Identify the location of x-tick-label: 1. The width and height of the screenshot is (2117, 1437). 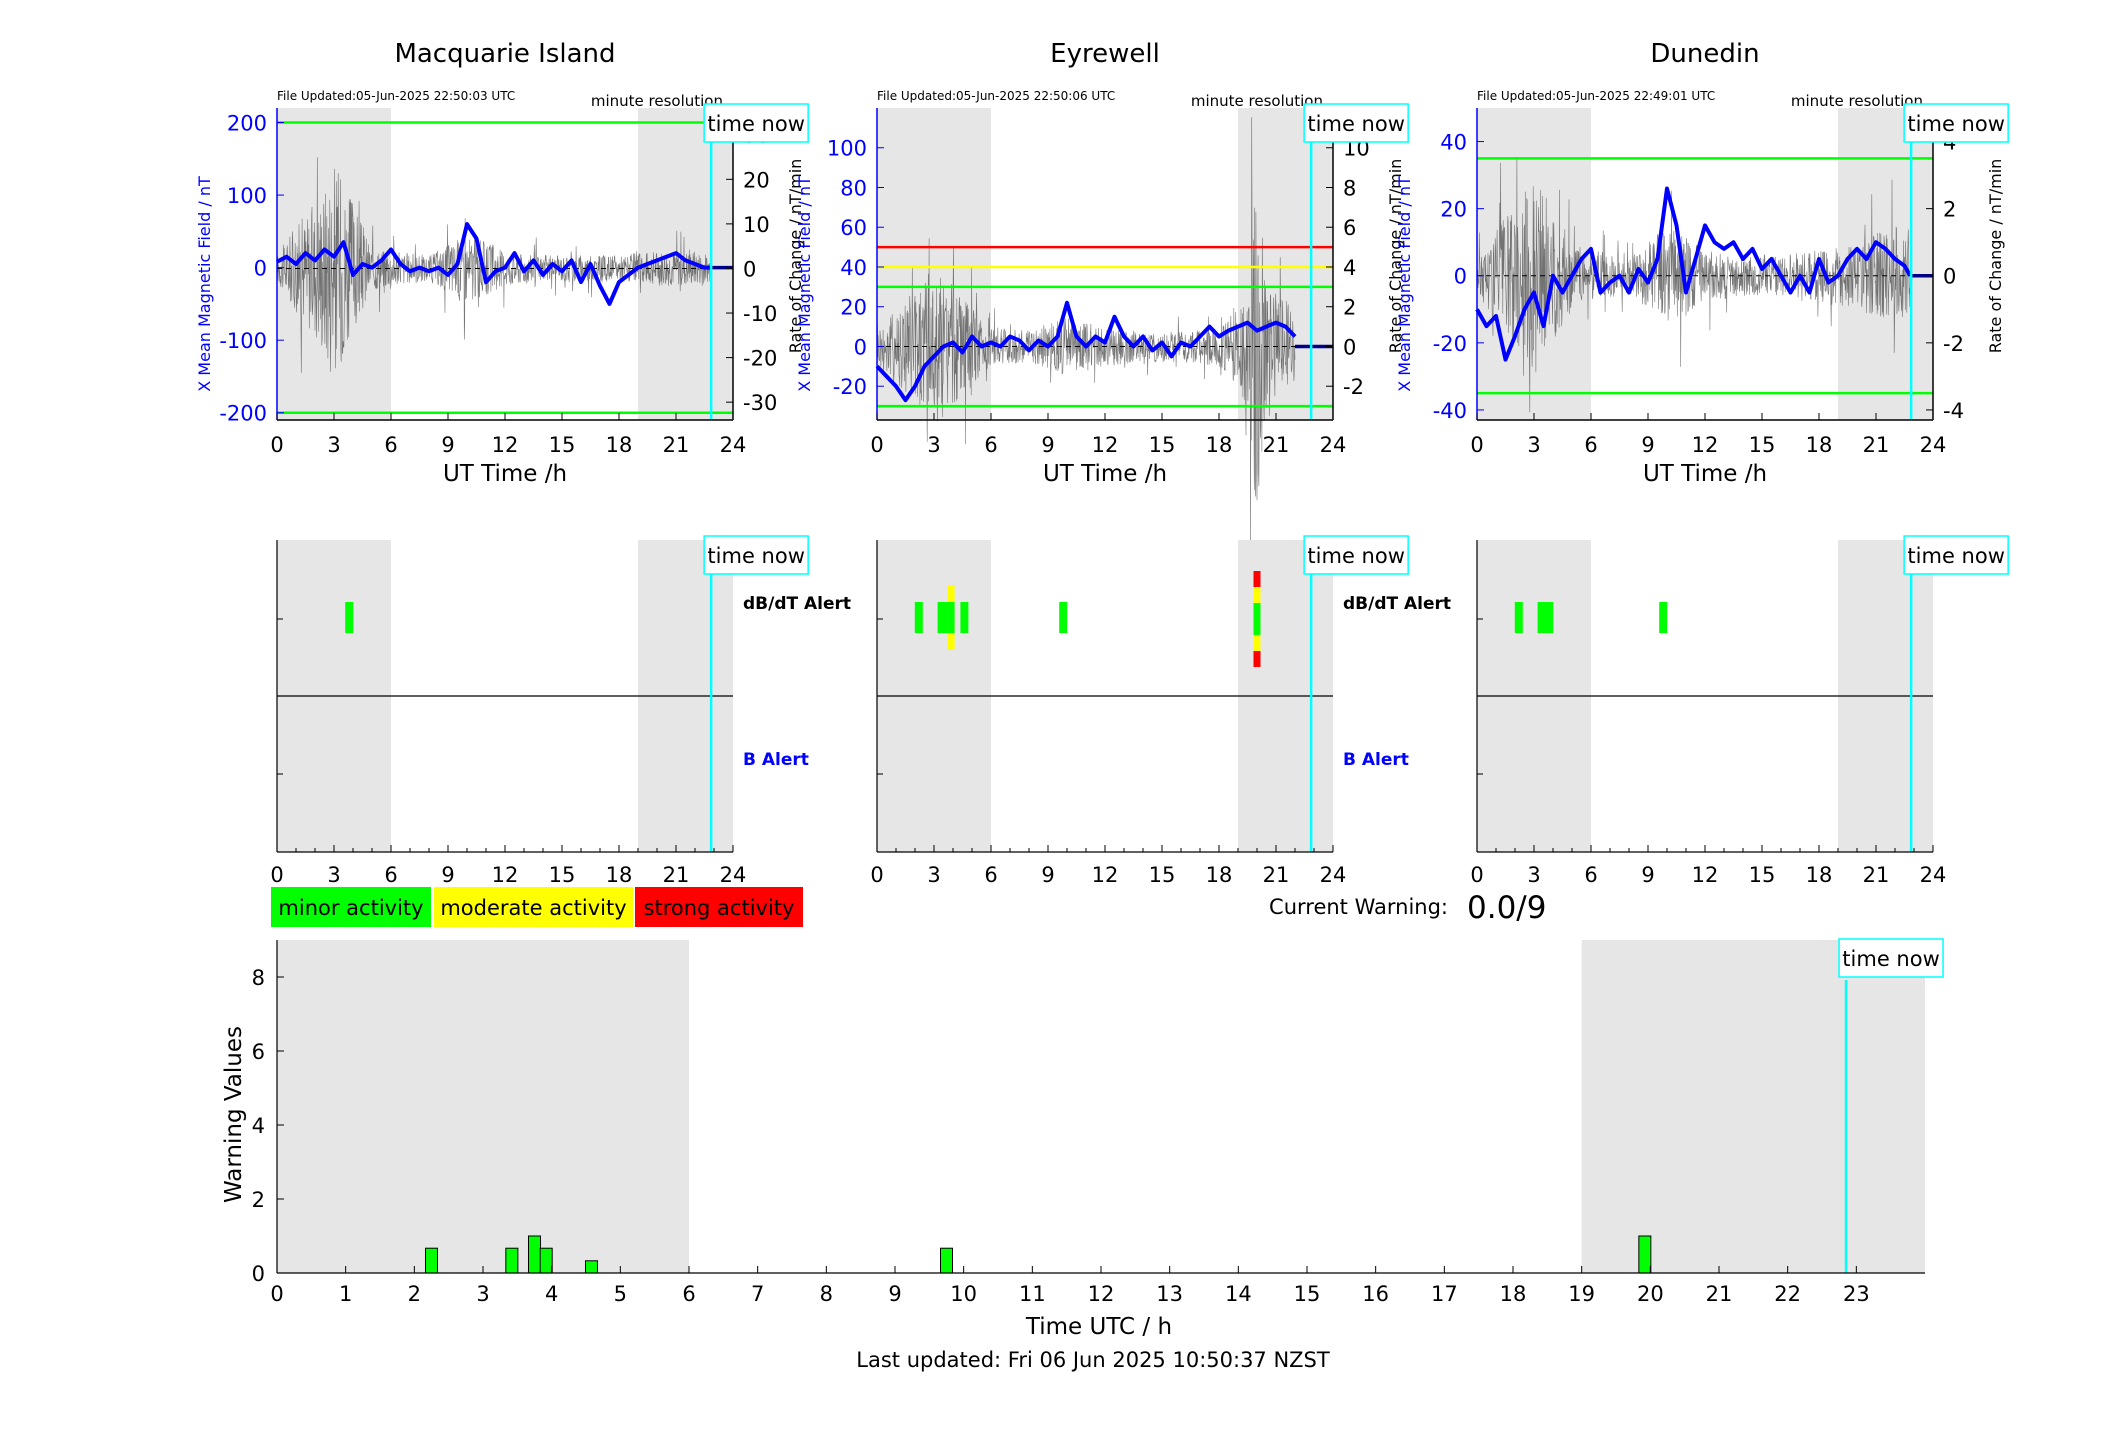
(345, 1294).